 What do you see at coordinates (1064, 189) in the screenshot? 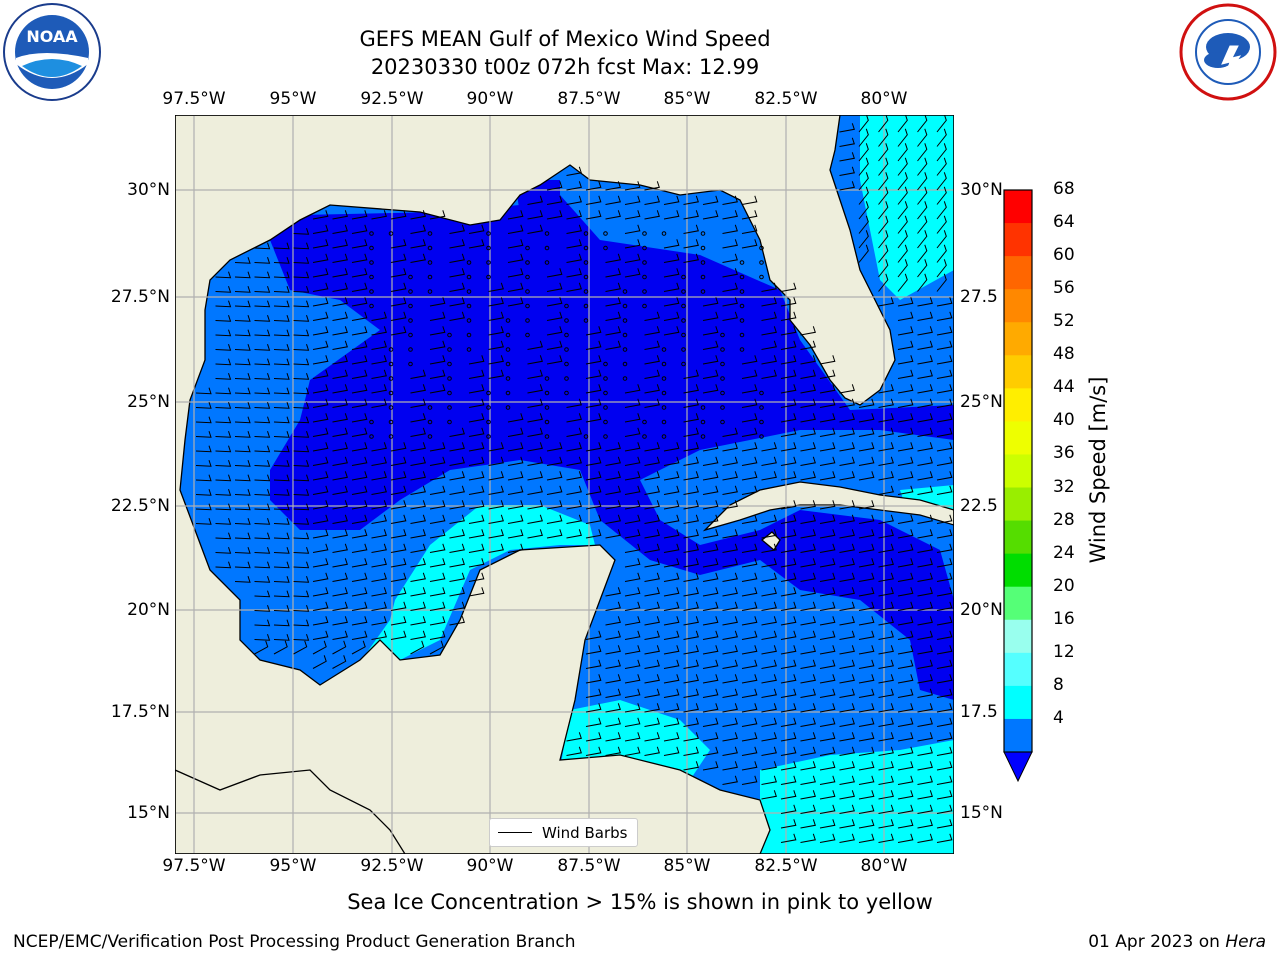
I see `colorbar-tick: 68` at bounding box center [1064, 189].